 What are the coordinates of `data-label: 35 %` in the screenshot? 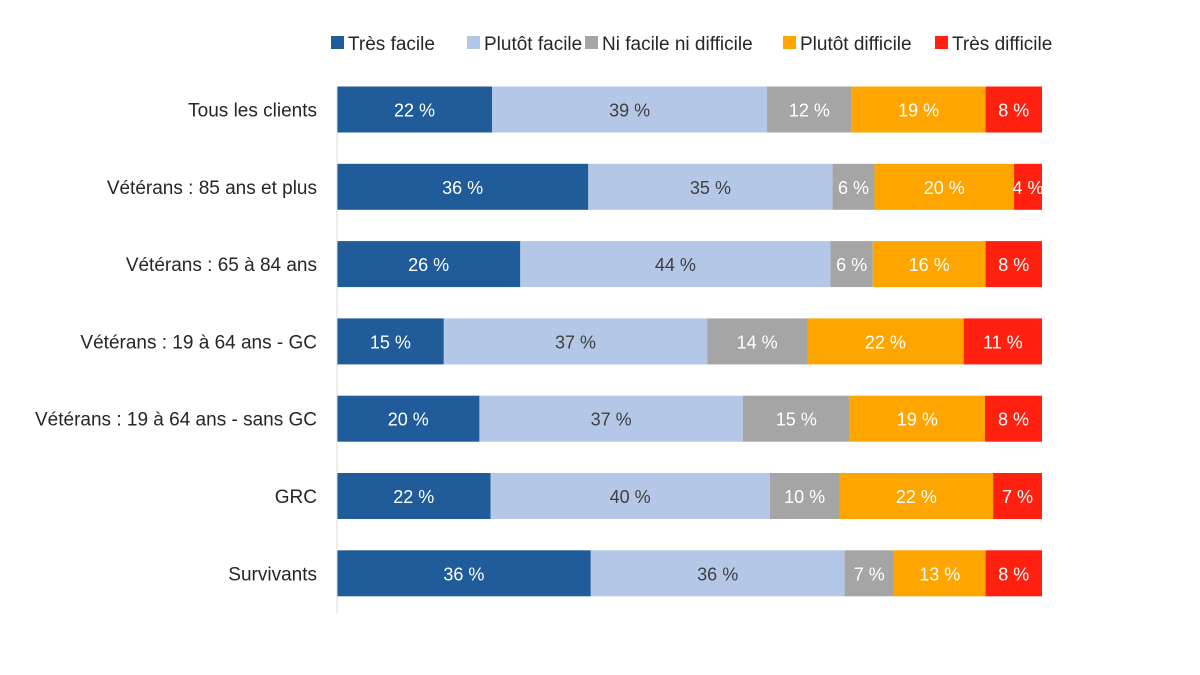 It's located at (710, 188).